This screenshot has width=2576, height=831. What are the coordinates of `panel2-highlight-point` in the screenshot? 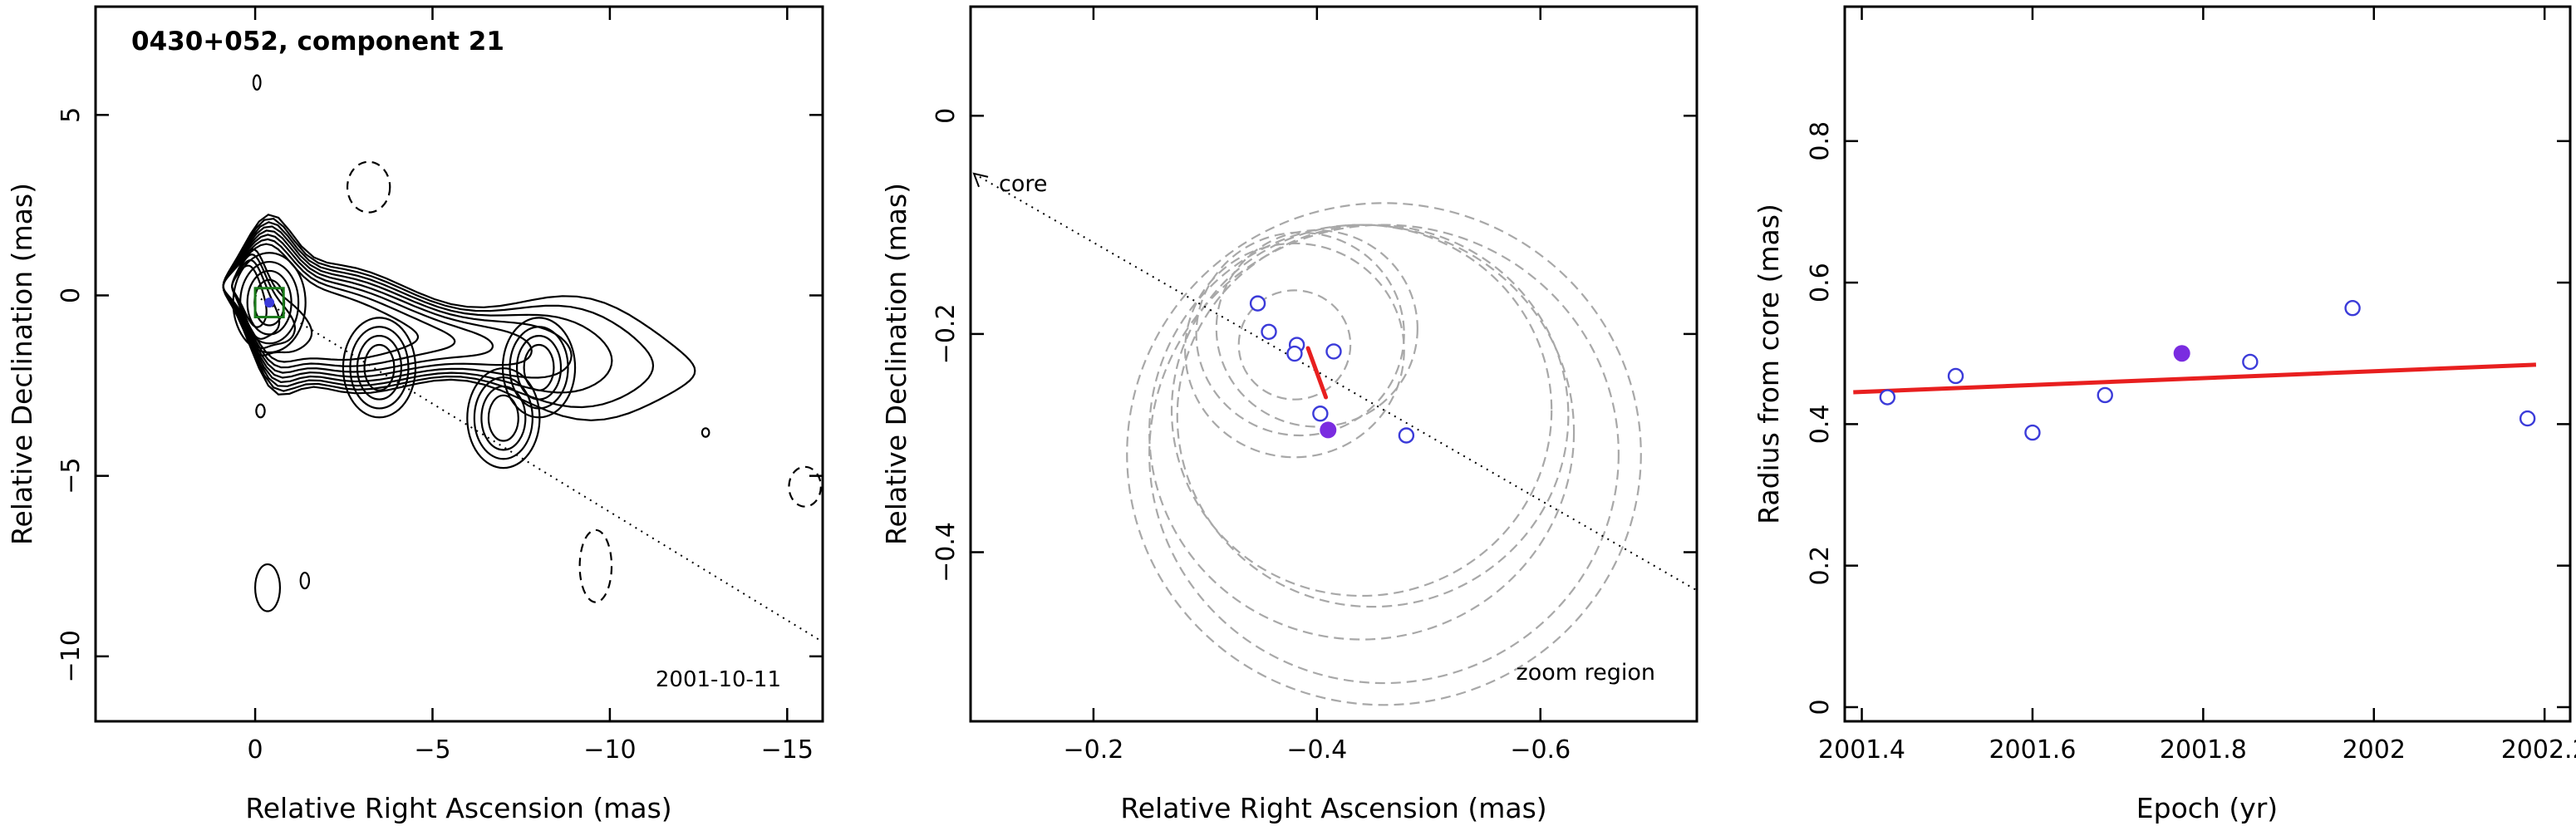 It's located at (1328, 430).